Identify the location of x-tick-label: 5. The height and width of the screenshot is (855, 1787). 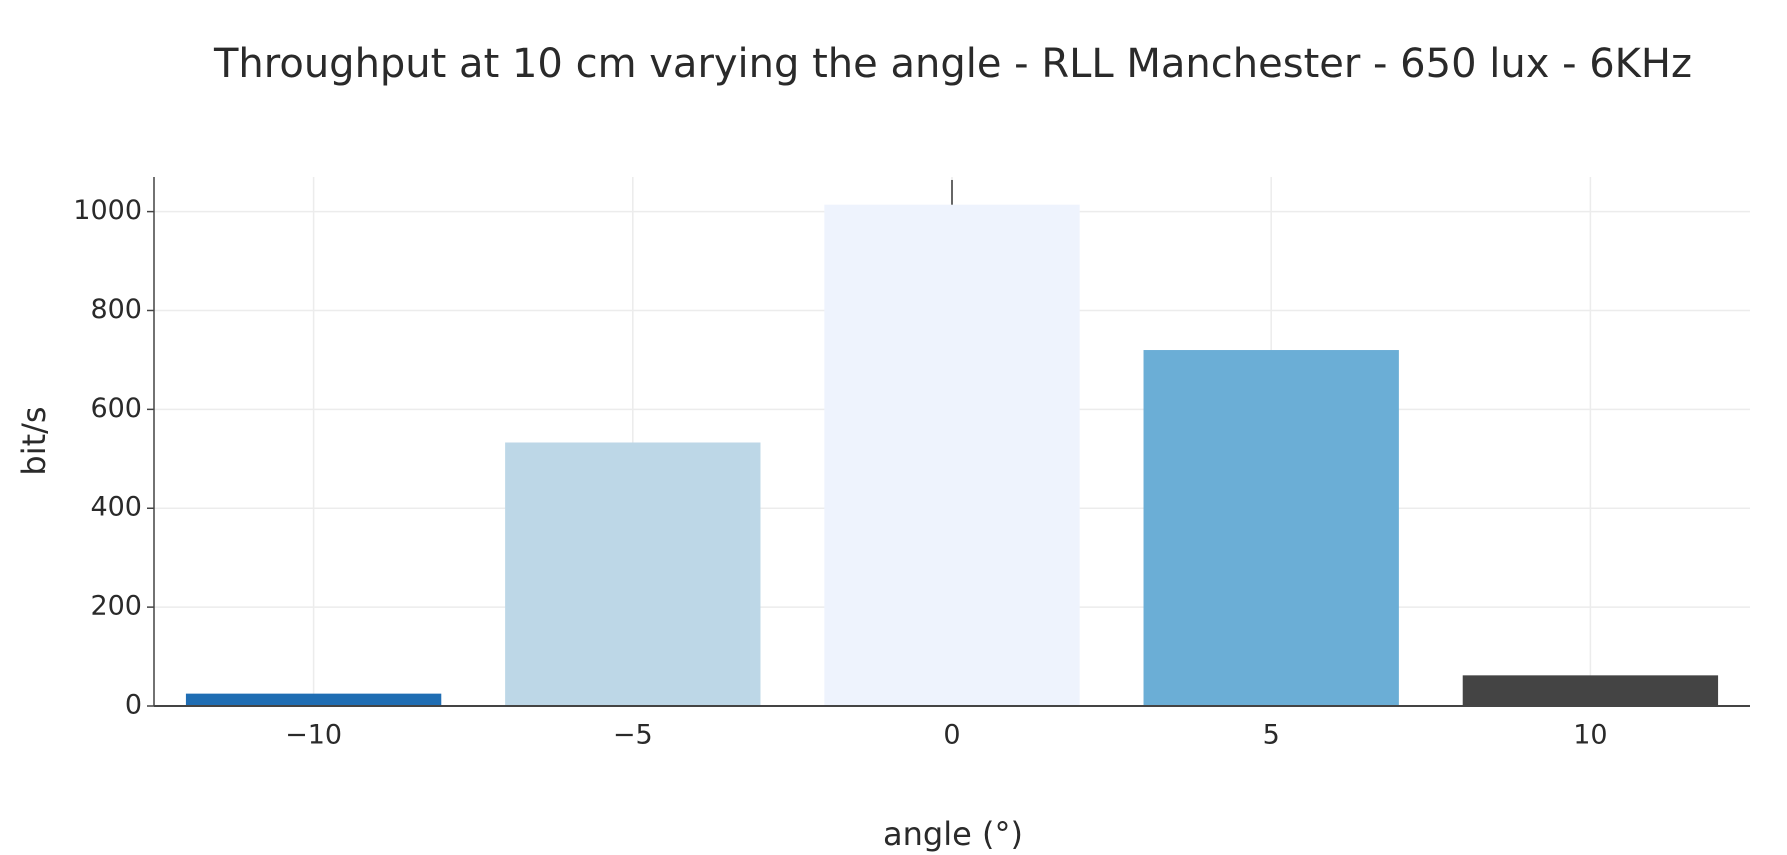
(1271, 735).